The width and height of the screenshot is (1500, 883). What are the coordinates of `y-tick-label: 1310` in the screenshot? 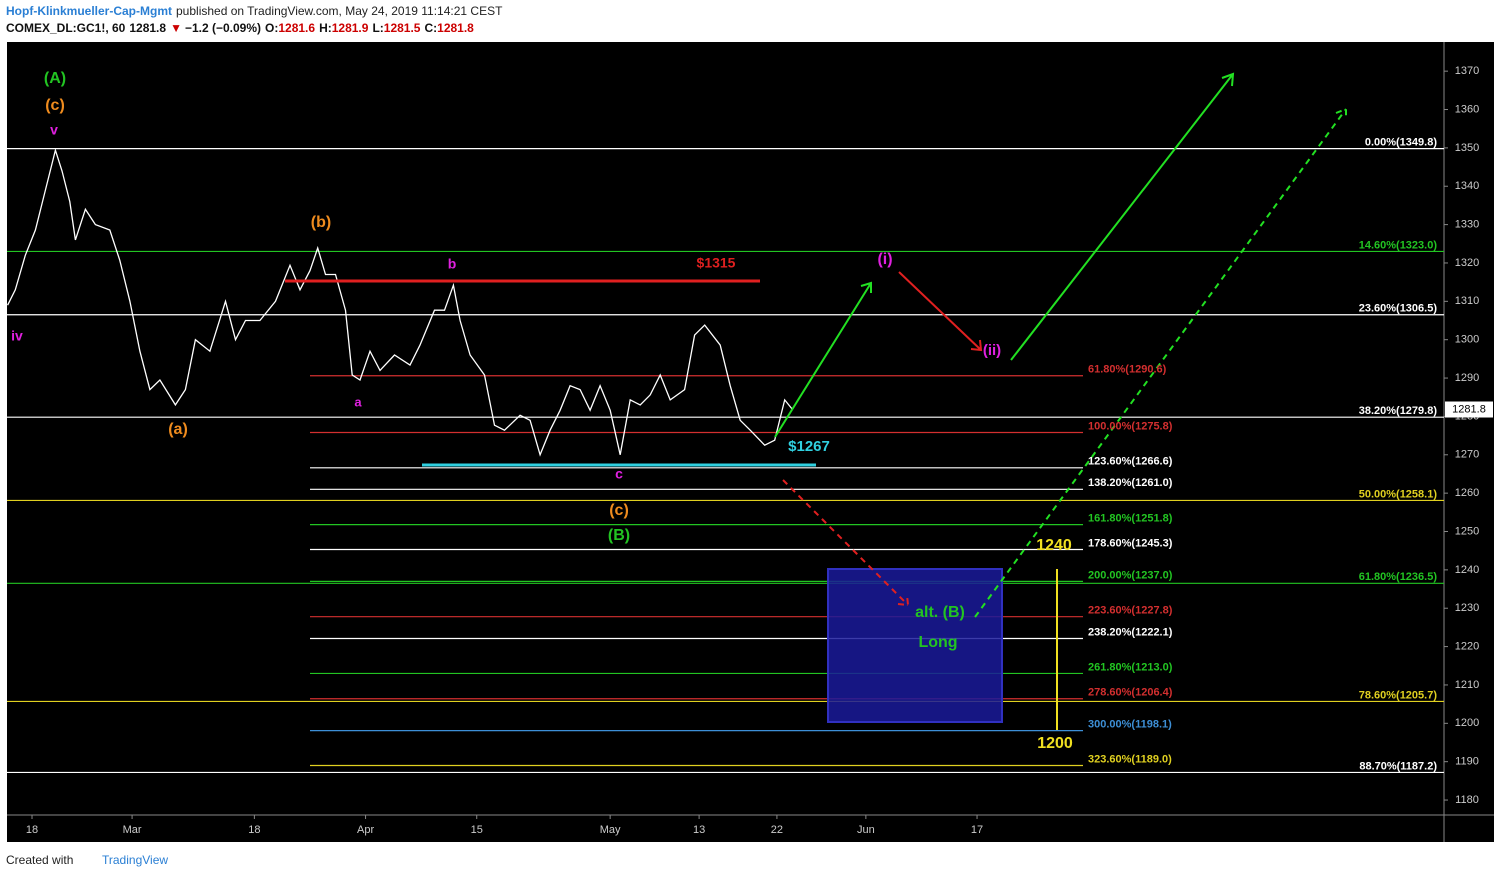 It's located at (1467, 301).